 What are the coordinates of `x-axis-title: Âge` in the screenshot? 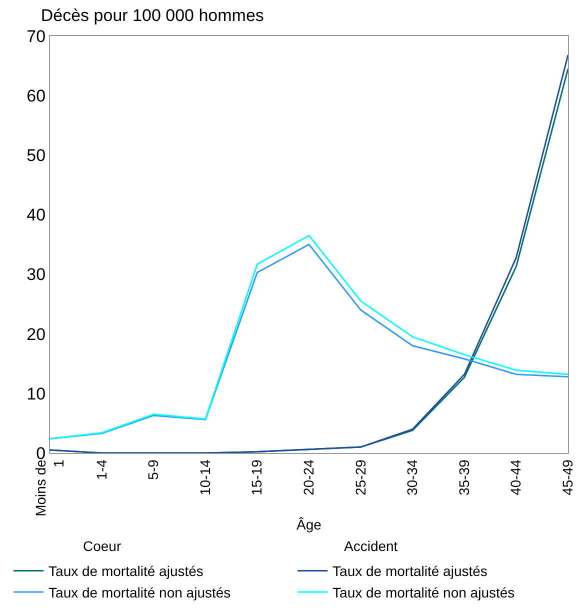 It's located at (309, 524).